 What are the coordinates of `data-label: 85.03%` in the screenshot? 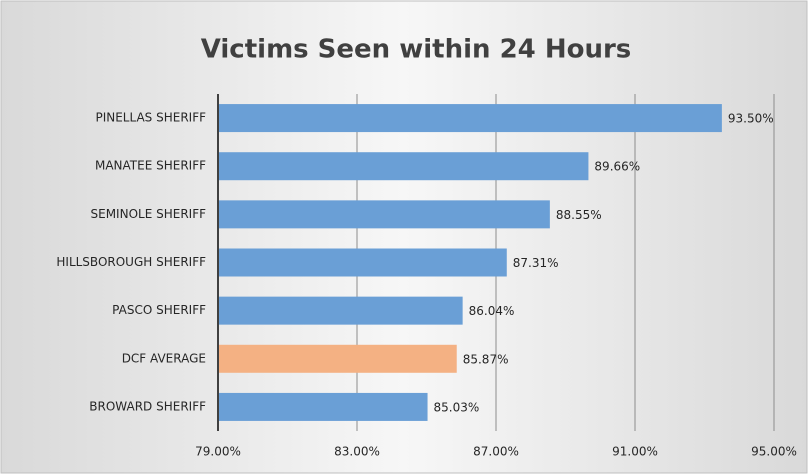 It's located at (457, 407).